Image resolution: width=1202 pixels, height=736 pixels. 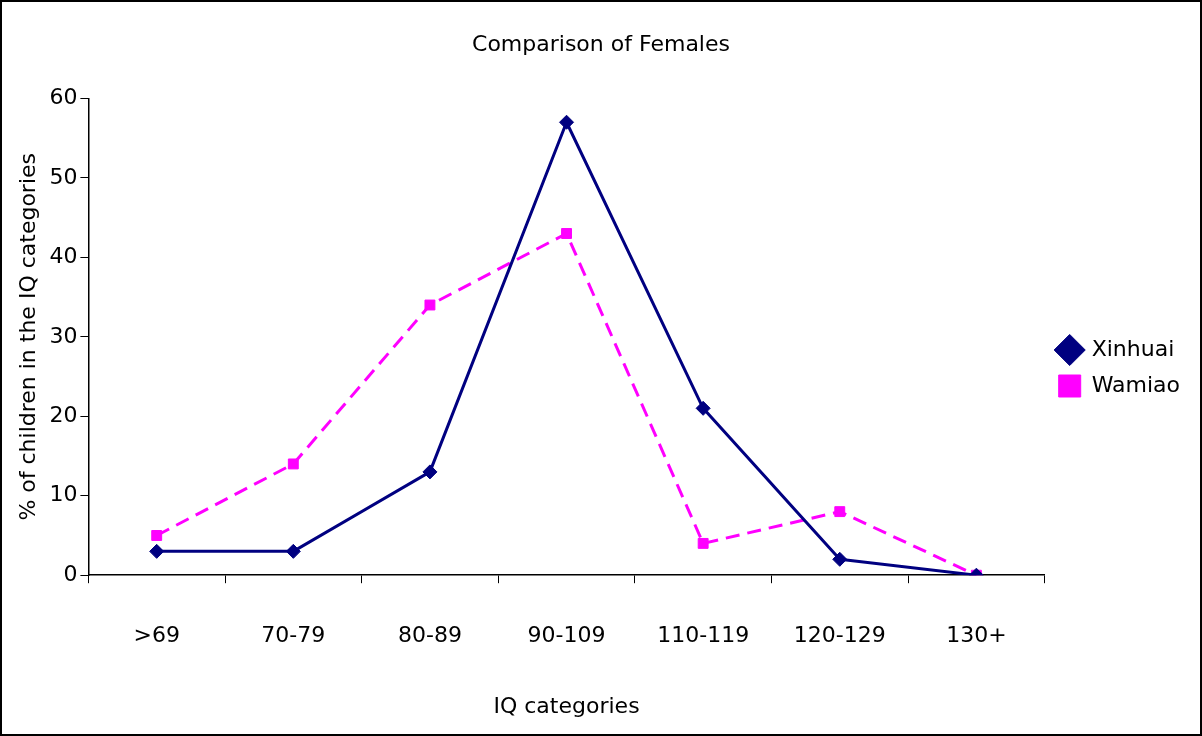 What do you see at coordinates (566, 635) in the screenshot?
I see `x-tick-label: 90-109` at bounding box center [566, 635].